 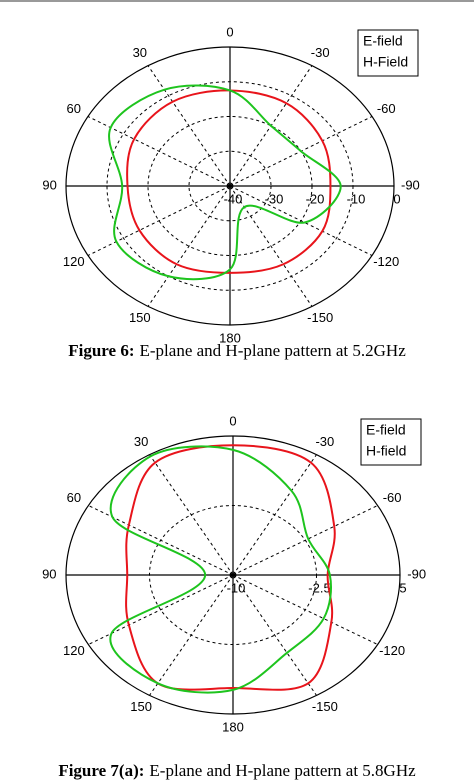 What do you see at coordinates (274, 198) in the screenshot?
I see `r-tick-label: -30` at bounding box center [274, 198].